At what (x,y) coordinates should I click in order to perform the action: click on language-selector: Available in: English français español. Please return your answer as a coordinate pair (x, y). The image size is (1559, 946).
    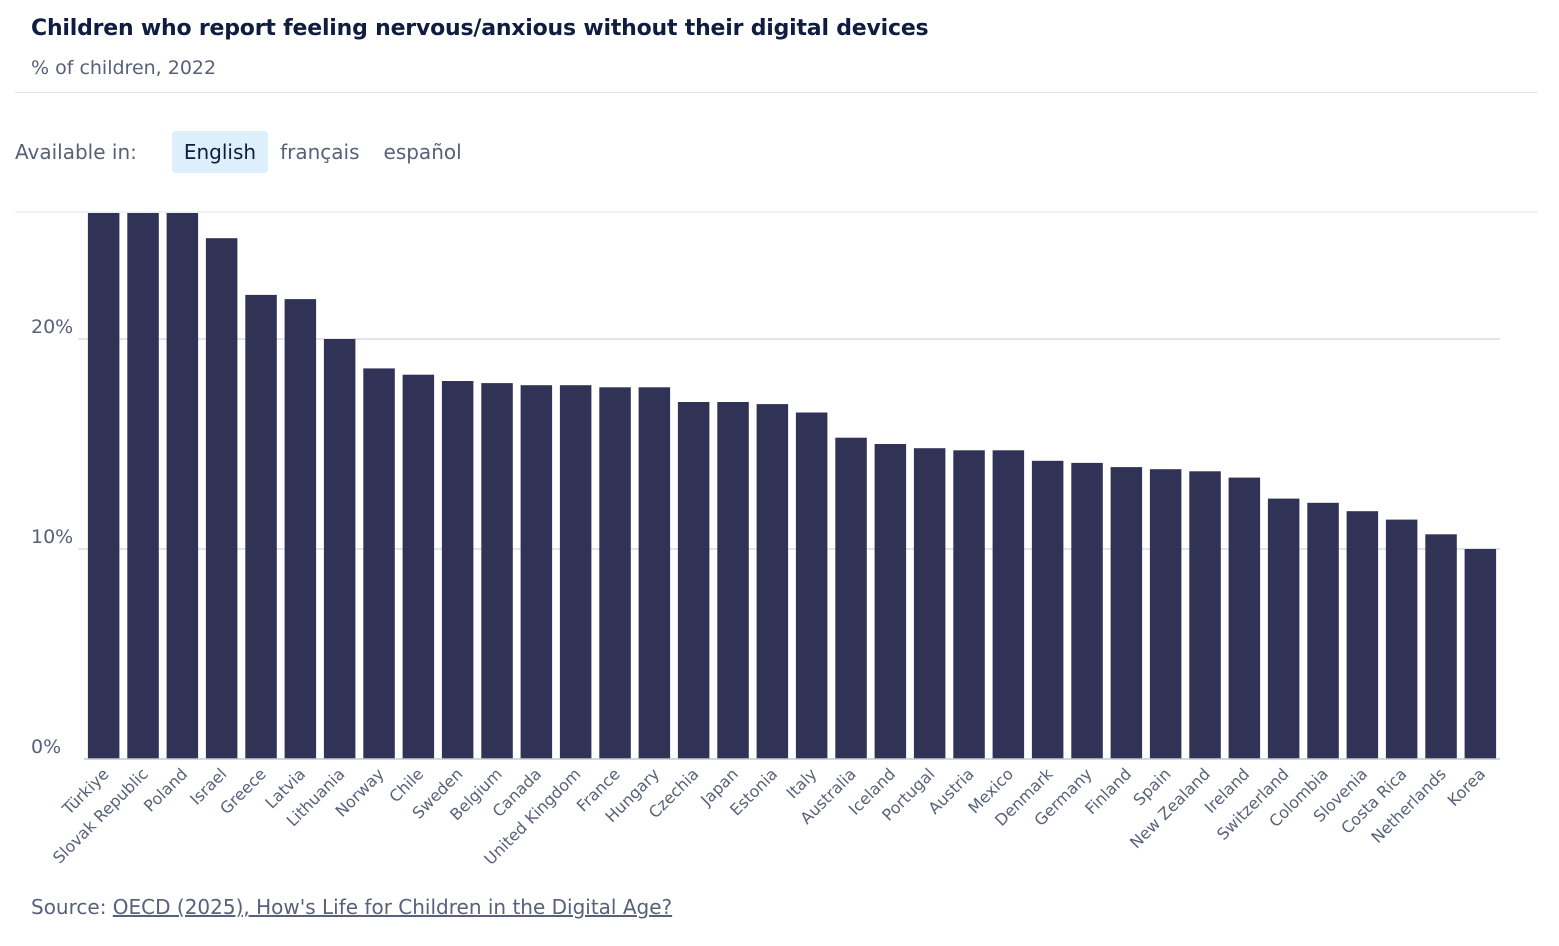
    Looking at the image, I should click on (244, 152).